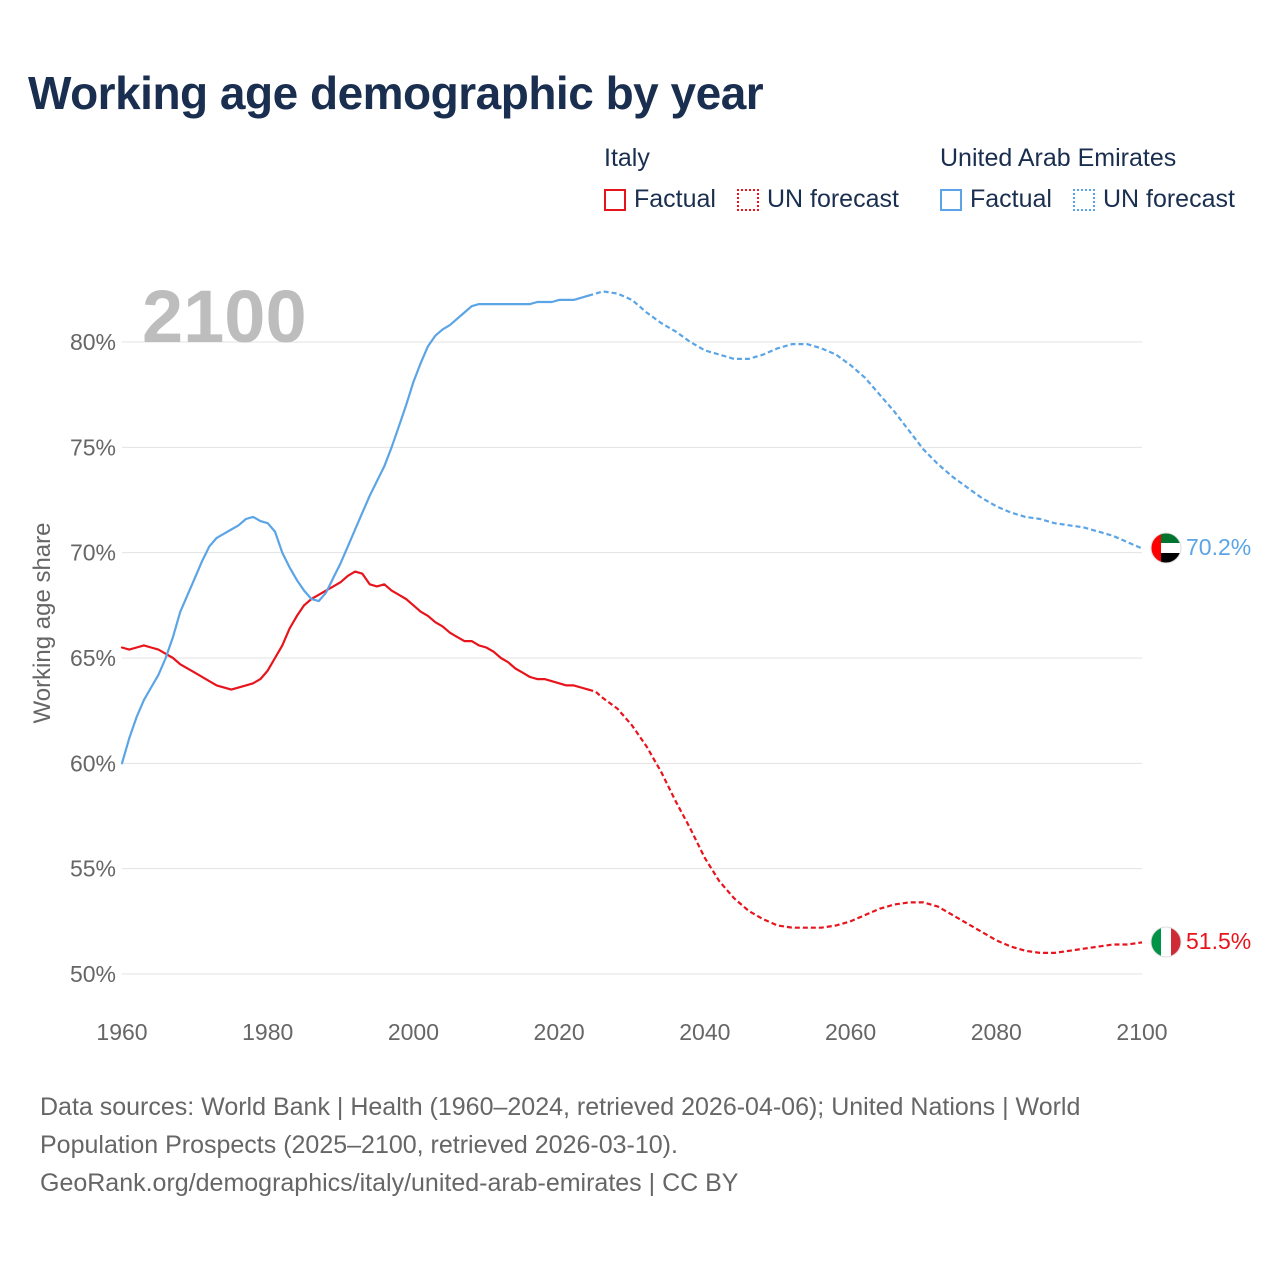 This screenshot has height=1280, width=1280. What do you see at coordinates (396, 93) in the screenshot?
I see `chart-title: Working age demographic by year` at bounding box center [396, 93].